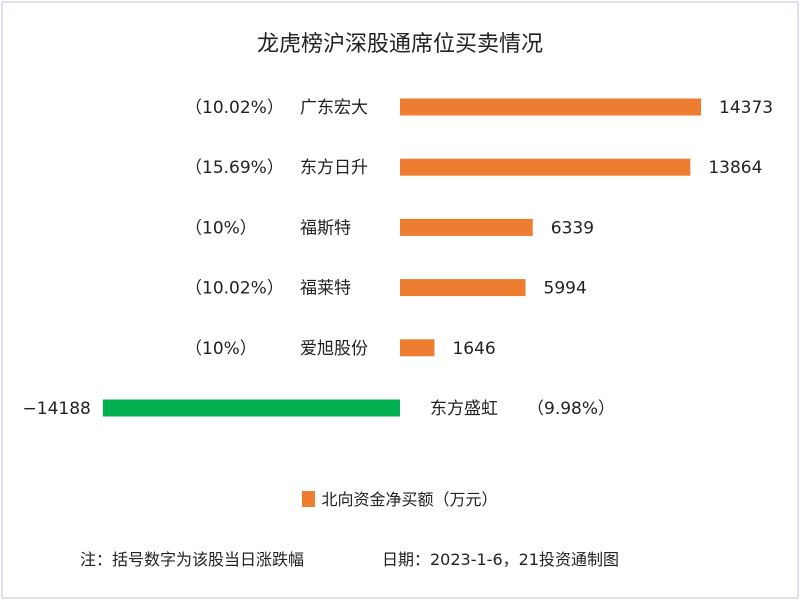 The width and height of the screenshot is (800, 600). What do you see at coordinates (192, 559) in the screenshot?
I see `footnote: 注：括号数字为该股当日涨跌幅` at bounding box center [192, 559].